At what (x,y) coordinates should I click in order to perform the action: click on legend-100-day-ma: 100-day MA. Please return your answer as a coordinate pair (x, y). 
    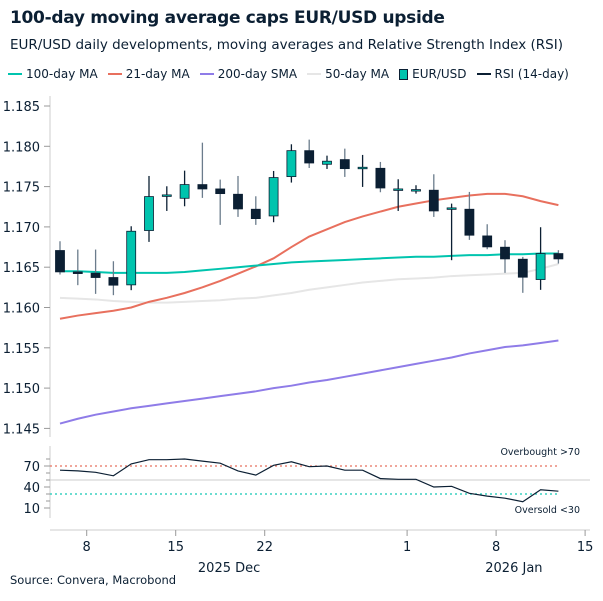
    Looking at the image, I should click on (53, 74).